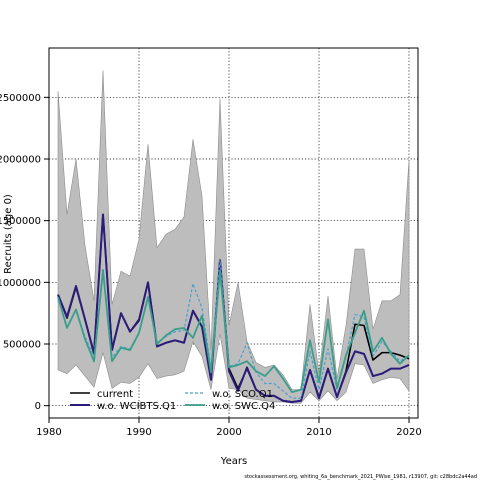 The height and width of the screenshot is (480, 480). I want to click on y-tick-label: 1000000, so click(20, 283).